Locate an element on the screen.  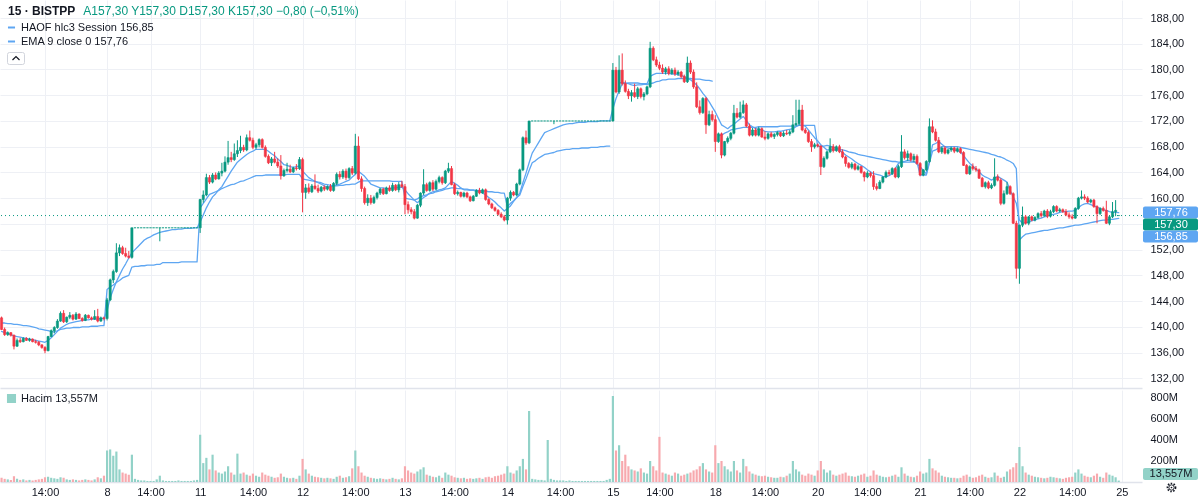
x-tick-label: 18 is located at coordinates (715, 491).